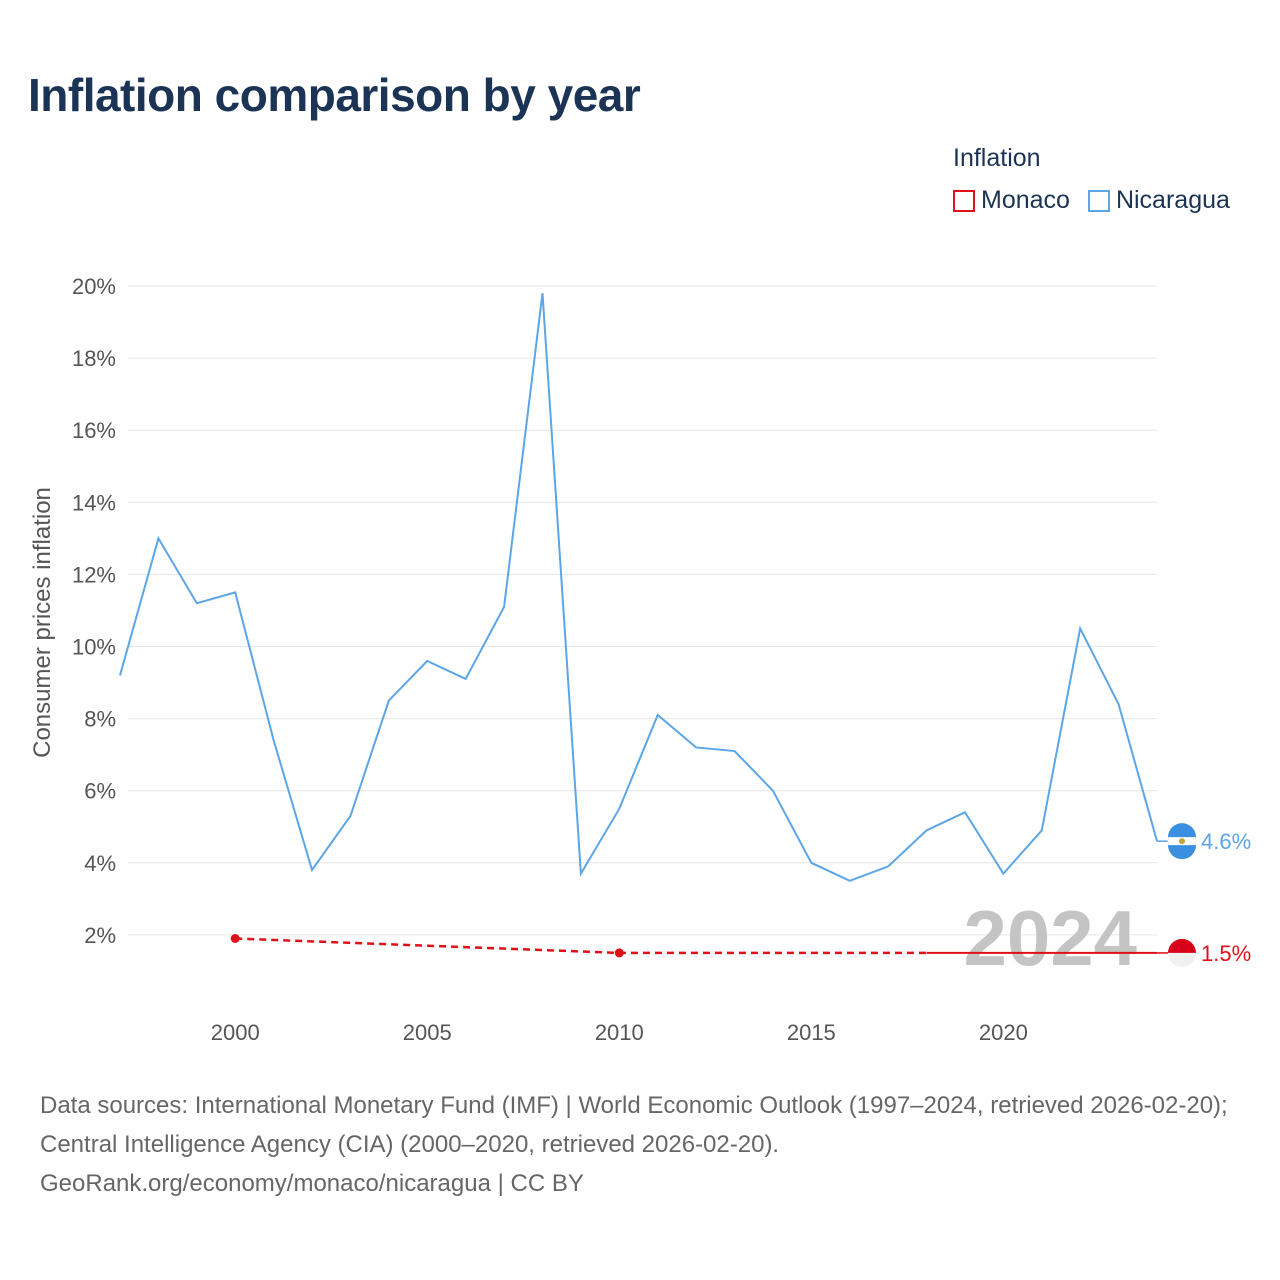 The width and height of the screenshot is (1280, 1280). Describe the element at coordinates (581, 946) in the screenshot. I see `series-line-monaco-dashed` at that location.